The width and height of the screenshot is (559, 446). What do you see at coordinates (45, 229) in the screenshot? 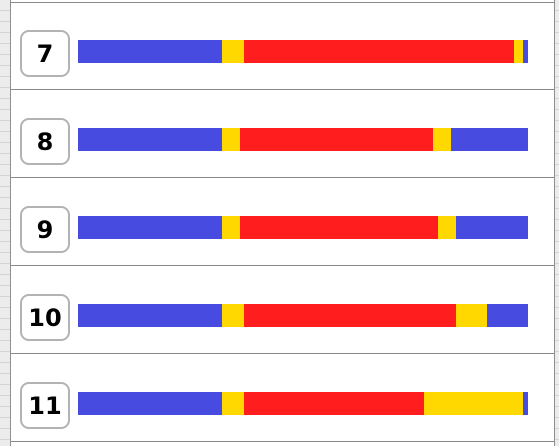
I see `row-number-badge: 9` at bounding box center [45, 229].